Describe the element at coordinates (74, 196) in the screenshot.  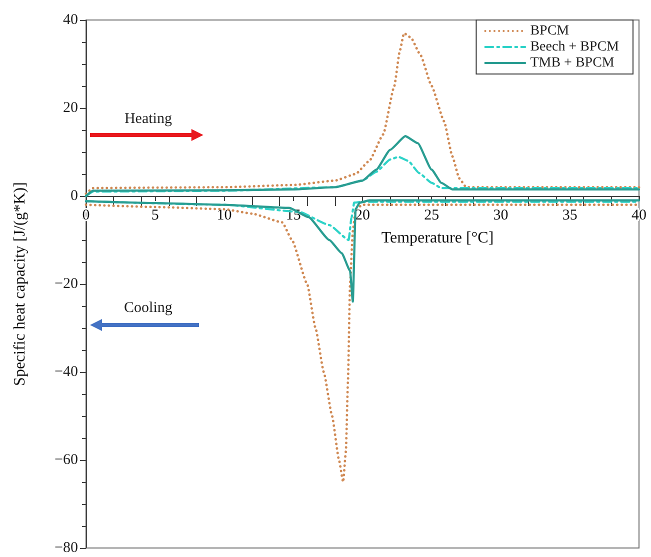
I see `y-tick-label: 0` at that location.